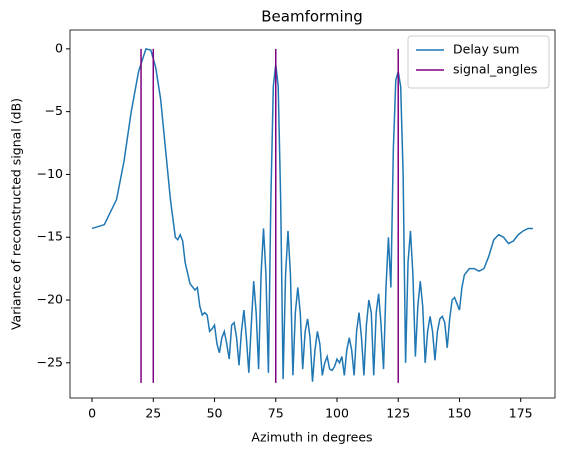  What do you see at coordinates (337, 413) in the screenshot?
I see `x-tick-label: 100` at bounding box center [337, 413].